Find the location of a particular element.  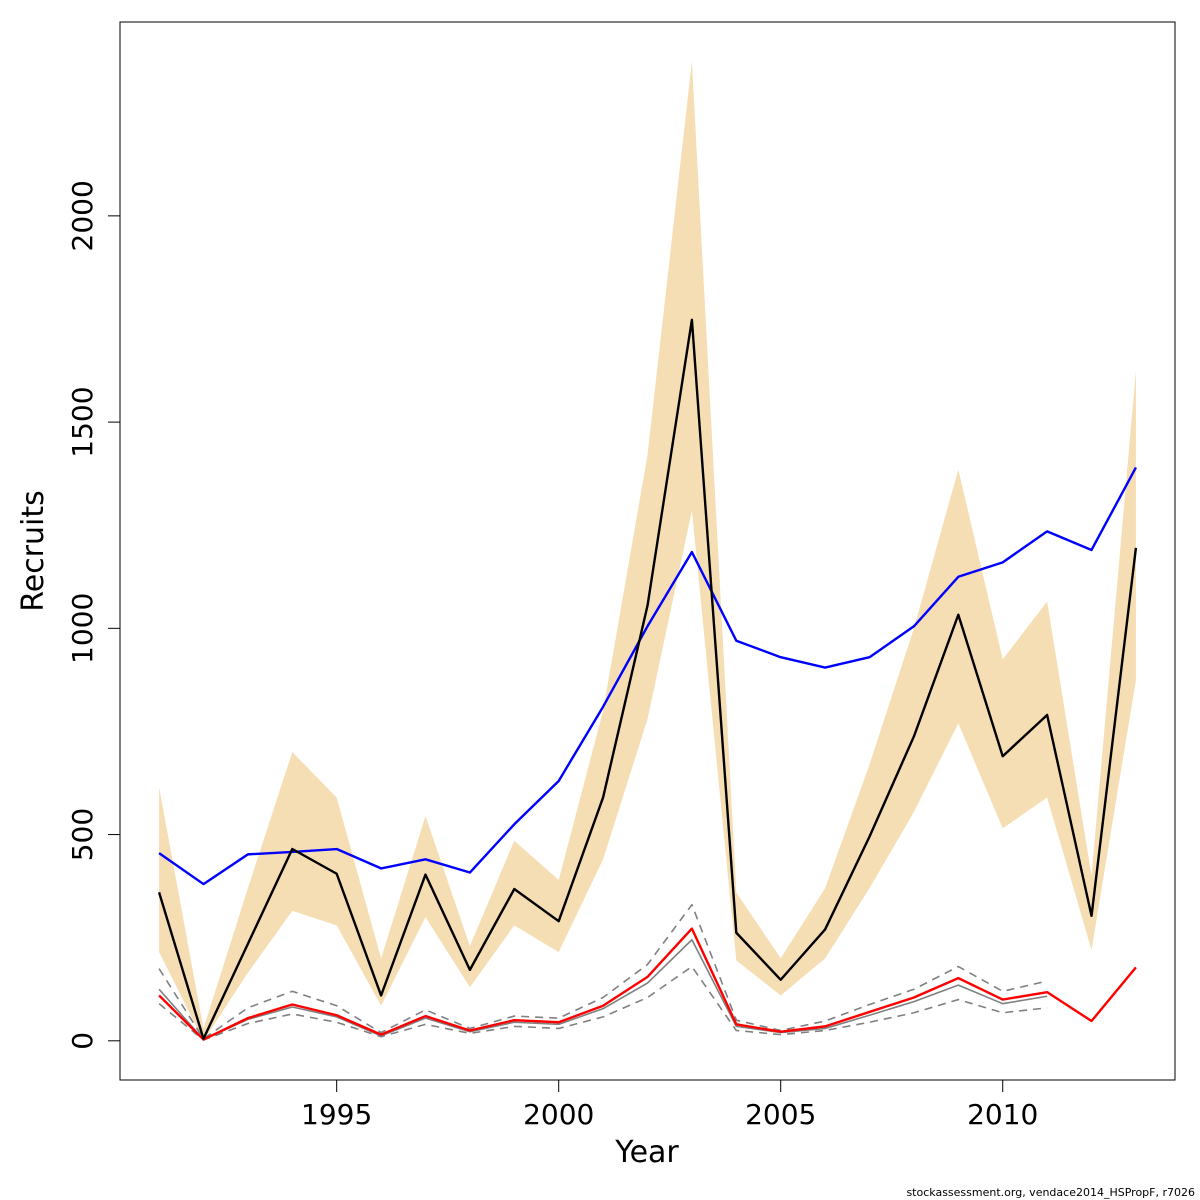

y-tick-label: 0 is located at coordinates (82, 1041).